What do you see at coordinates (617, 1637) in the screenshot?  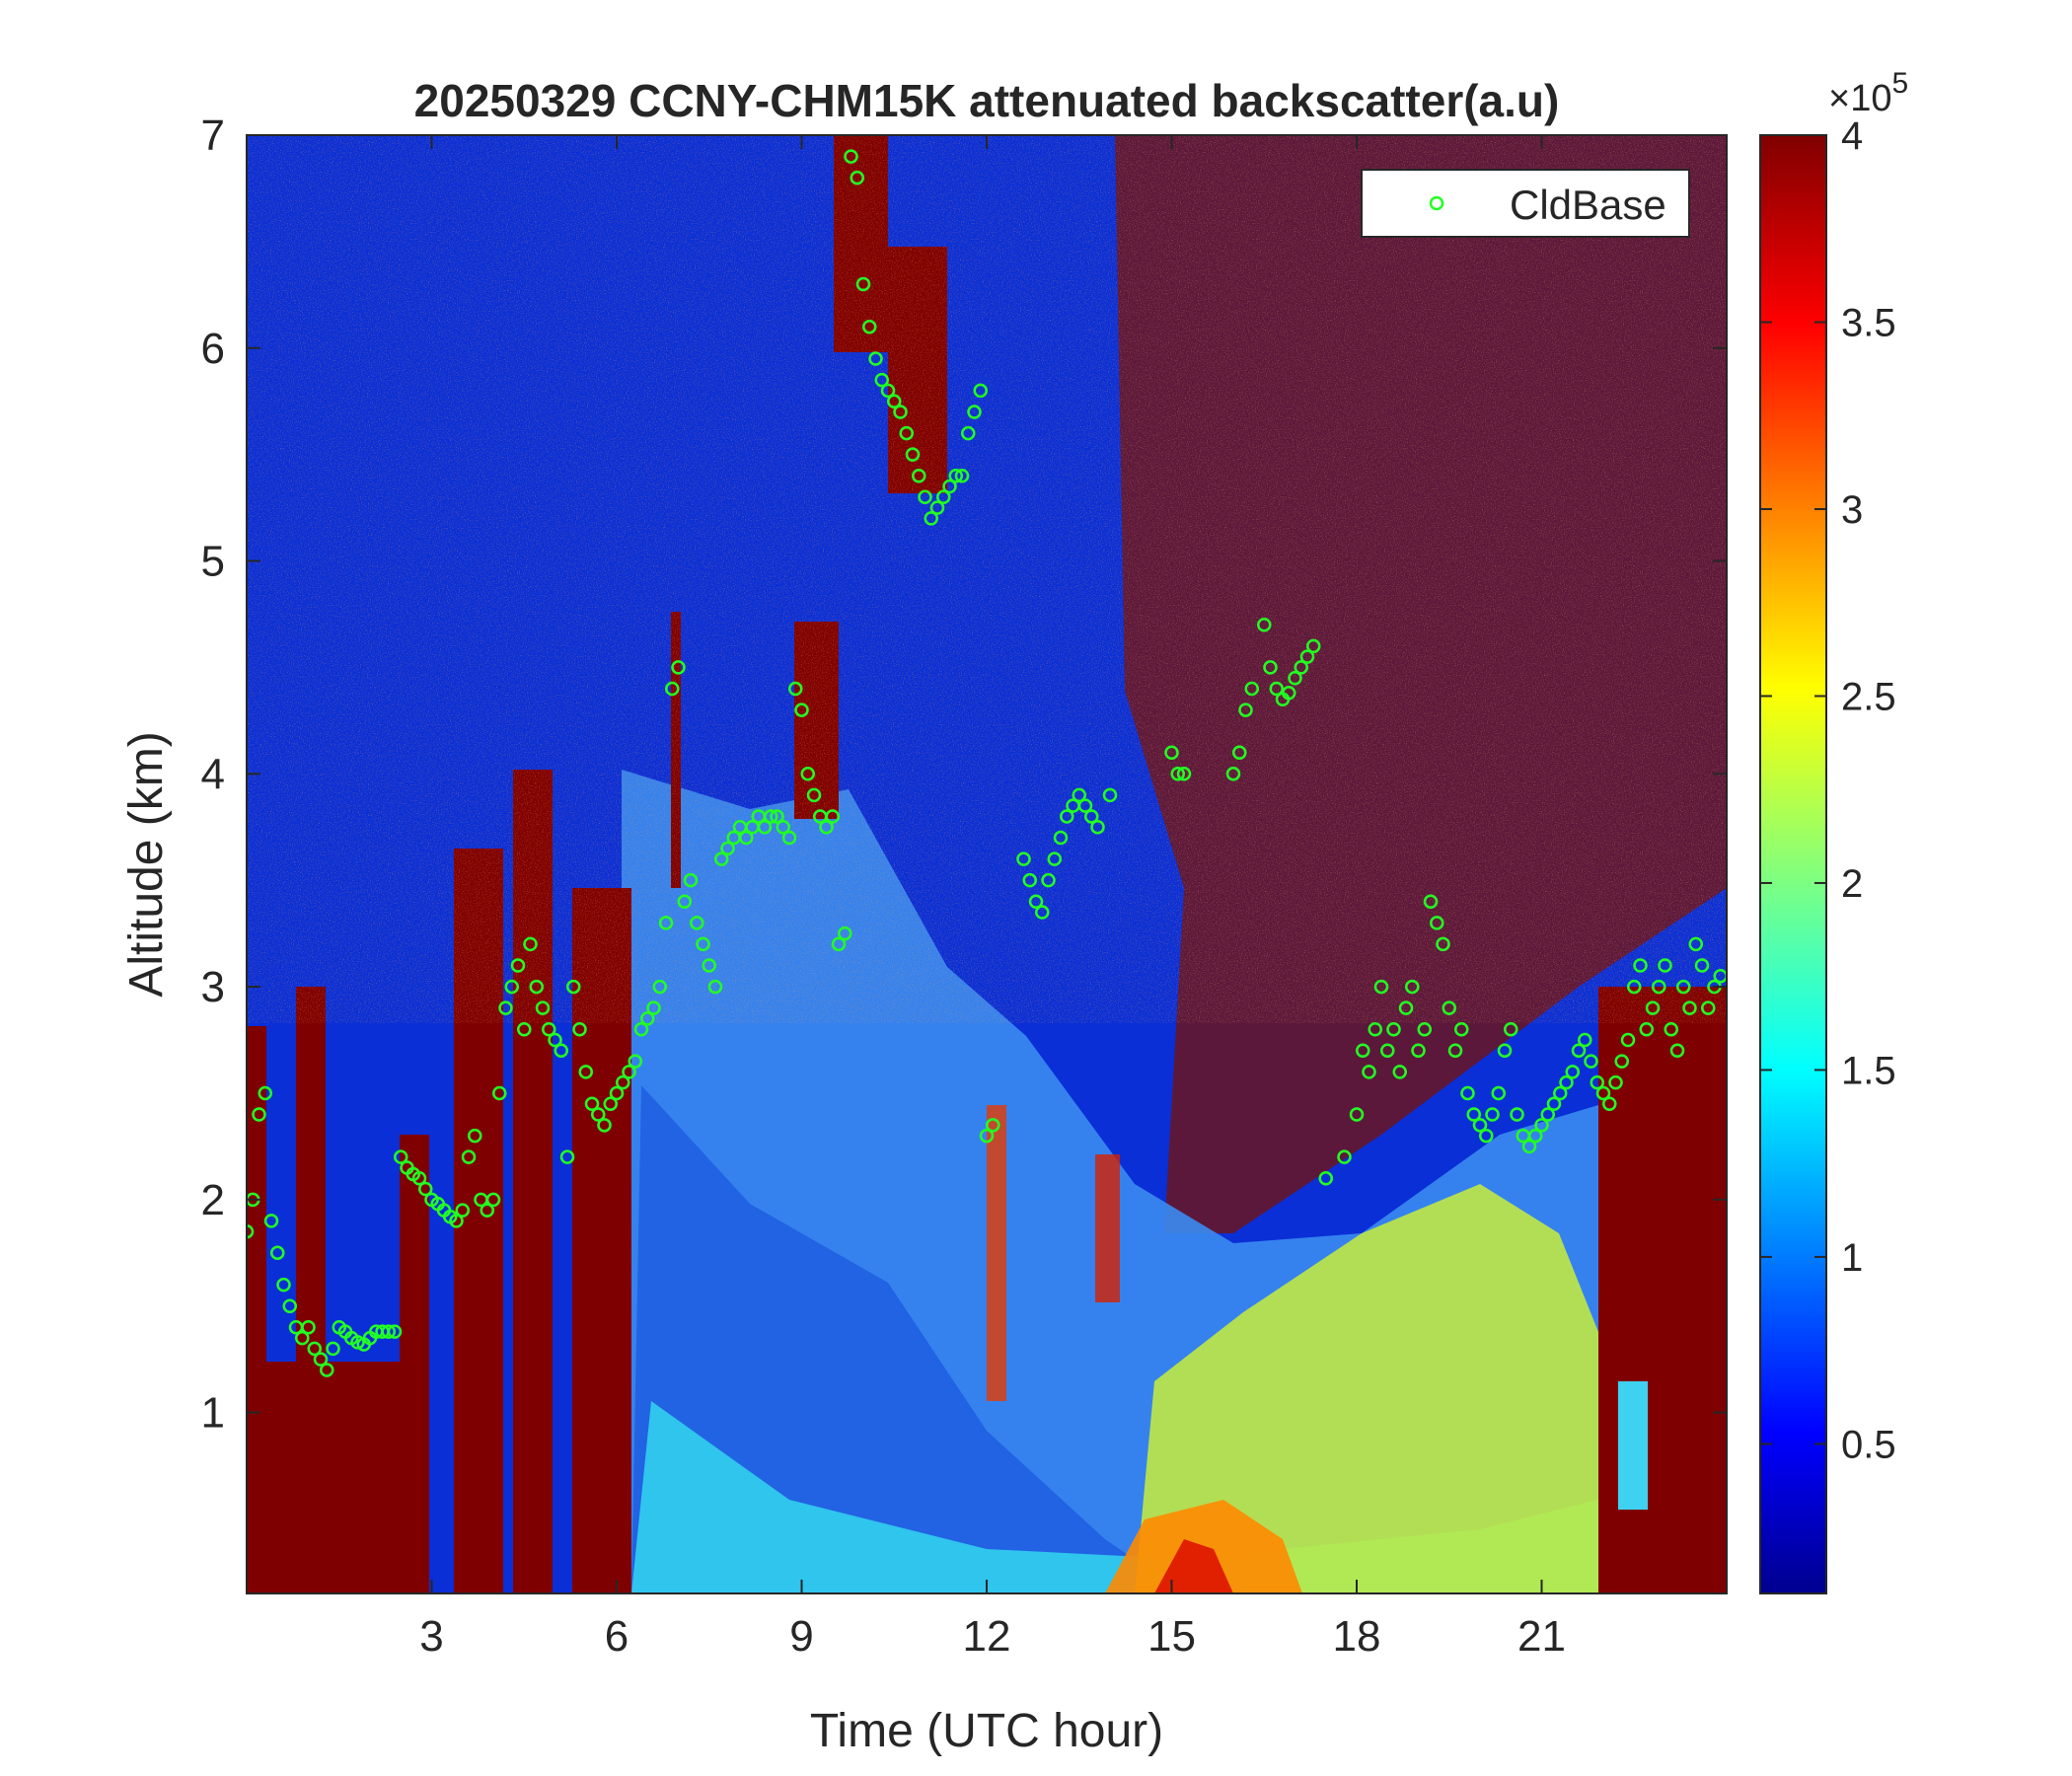 I see `x-tick-label: 6` at bounding box center [617, 1637].